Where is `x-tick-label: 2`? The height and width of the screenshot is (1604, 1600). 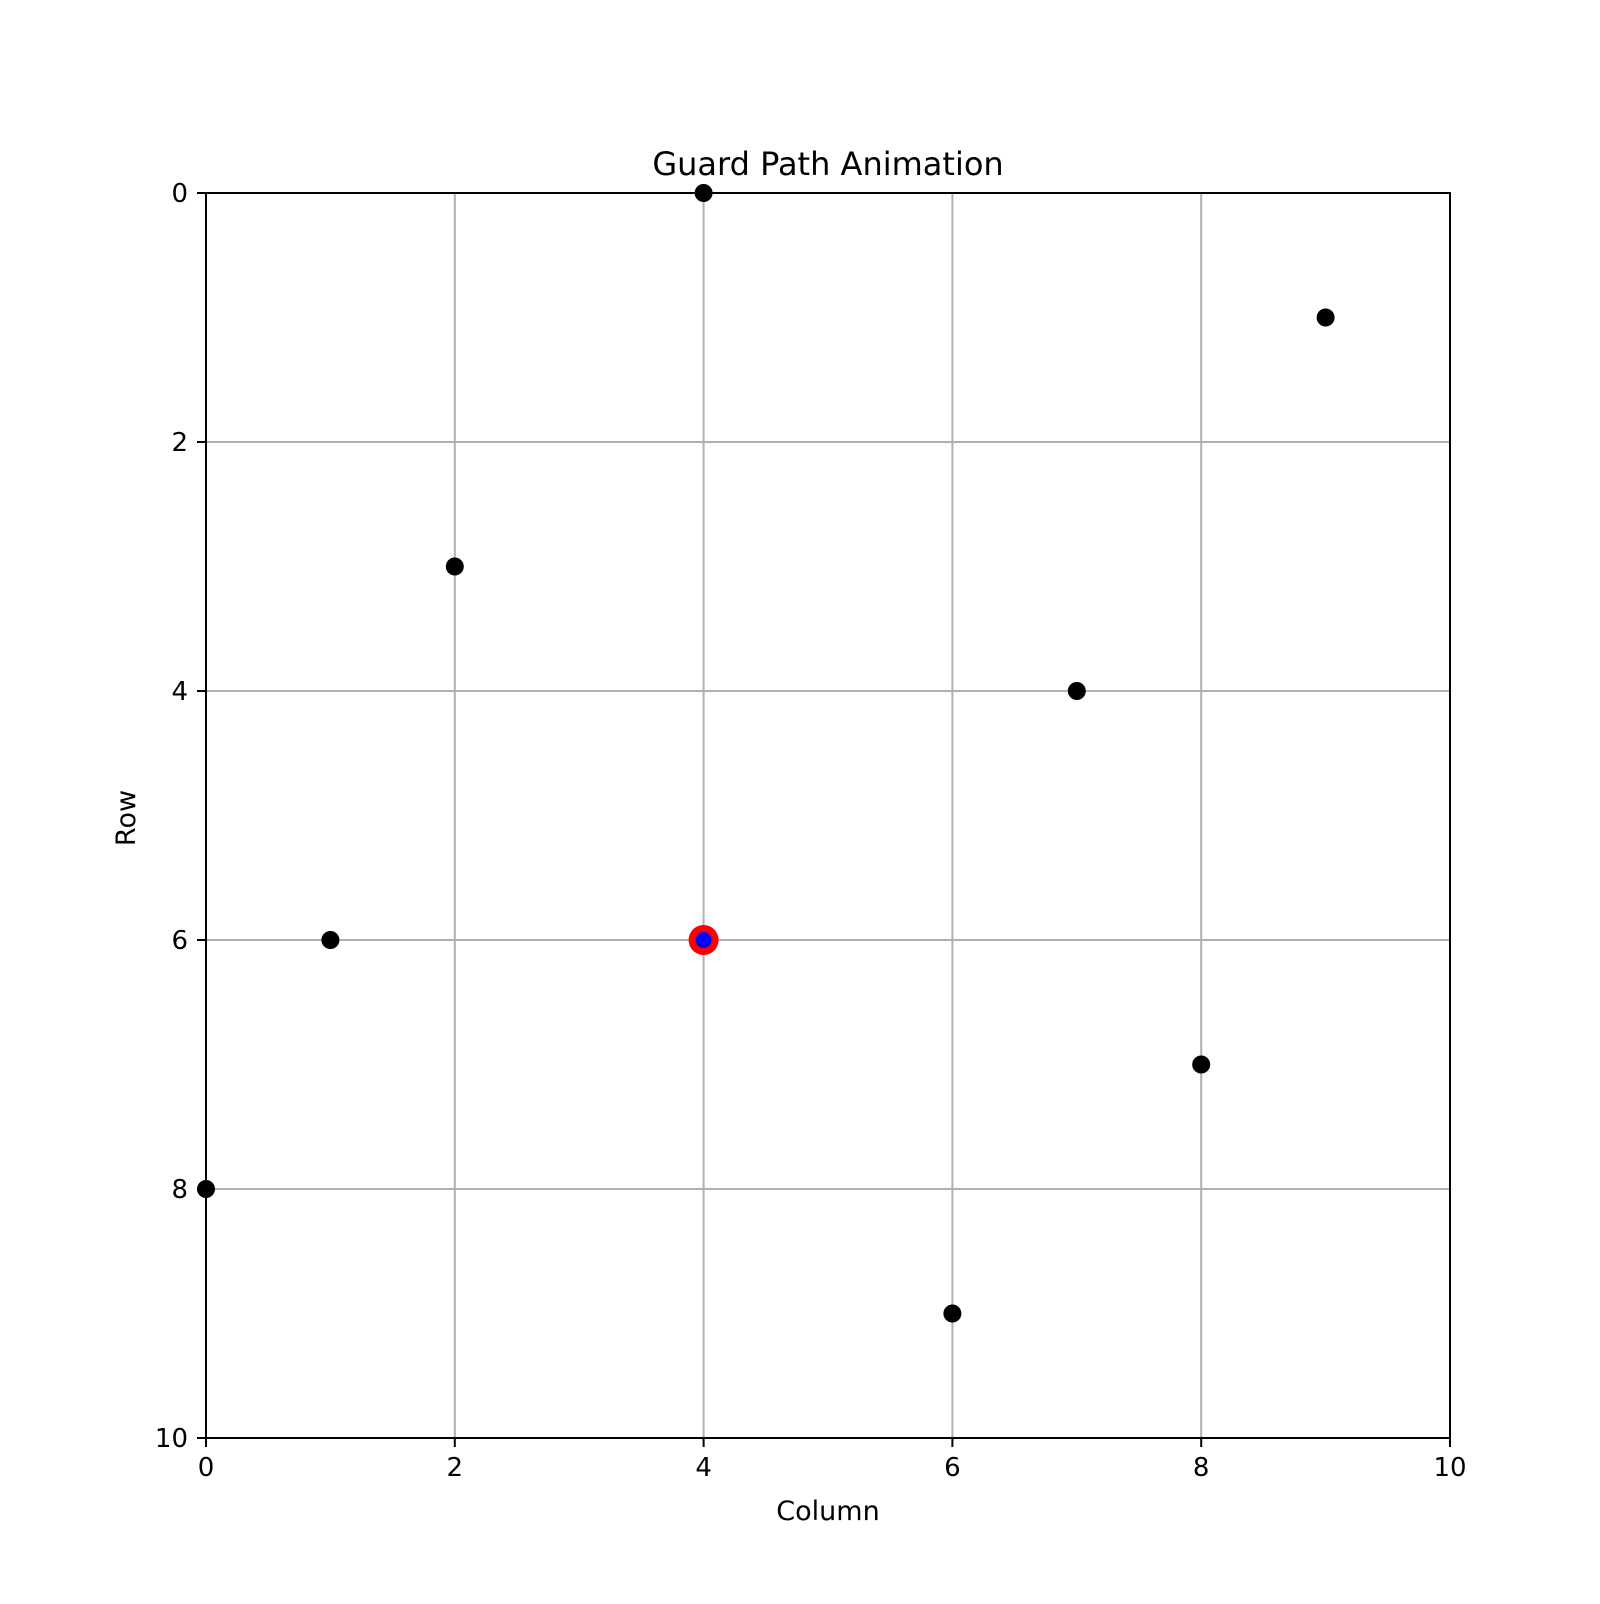 x-tick-label: 2 is located at coordinates (455, 1468).